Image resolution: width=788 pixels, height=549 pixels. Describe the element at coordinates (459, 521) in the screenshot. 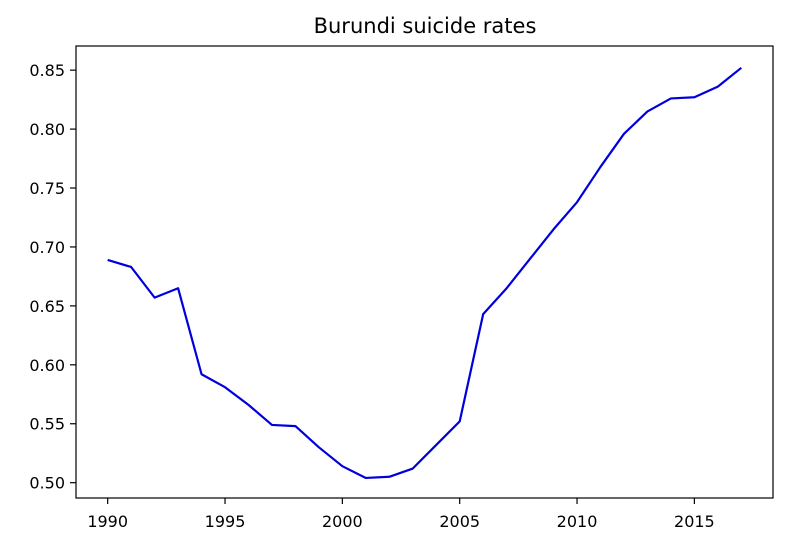

I see `x-tick-label: 2005` at that location.